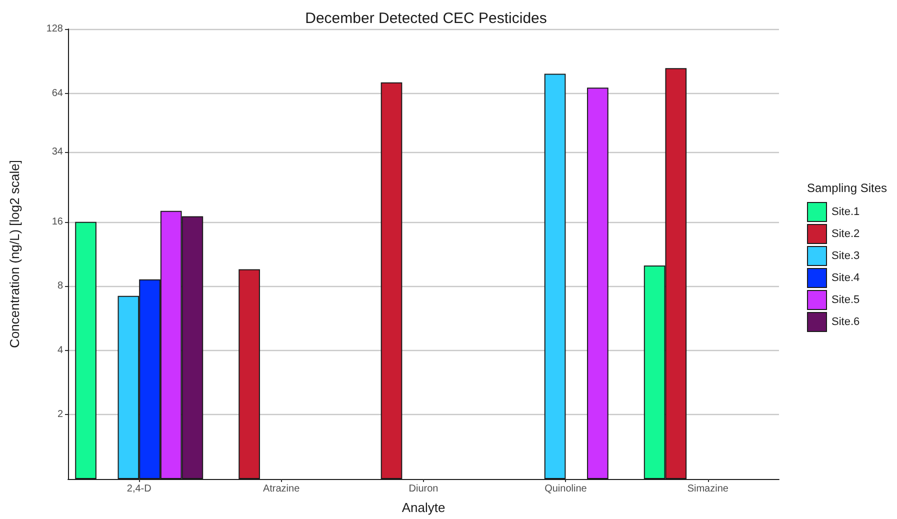 This screenshot has width=897, height=519. What do you see at coordinates (424, 507) in the screenshot?
I see `x-axis-title: Analyte` at bounding box center [424, 507].